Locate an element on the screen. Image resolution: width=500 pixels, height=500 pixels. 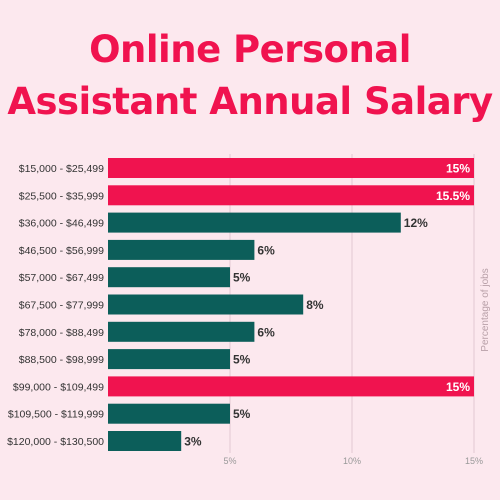
x-tick-label-0: 5% is located at coordinates (229, 461).